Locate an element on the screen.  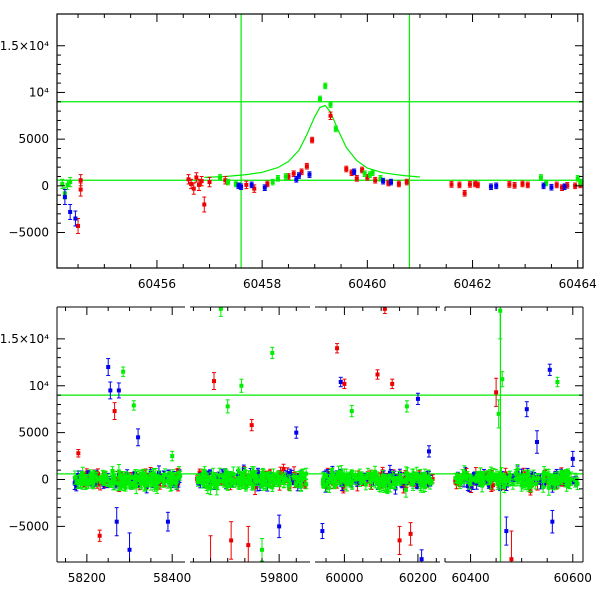
y-tick-label: −5000 is located at coordinates (28, 233).